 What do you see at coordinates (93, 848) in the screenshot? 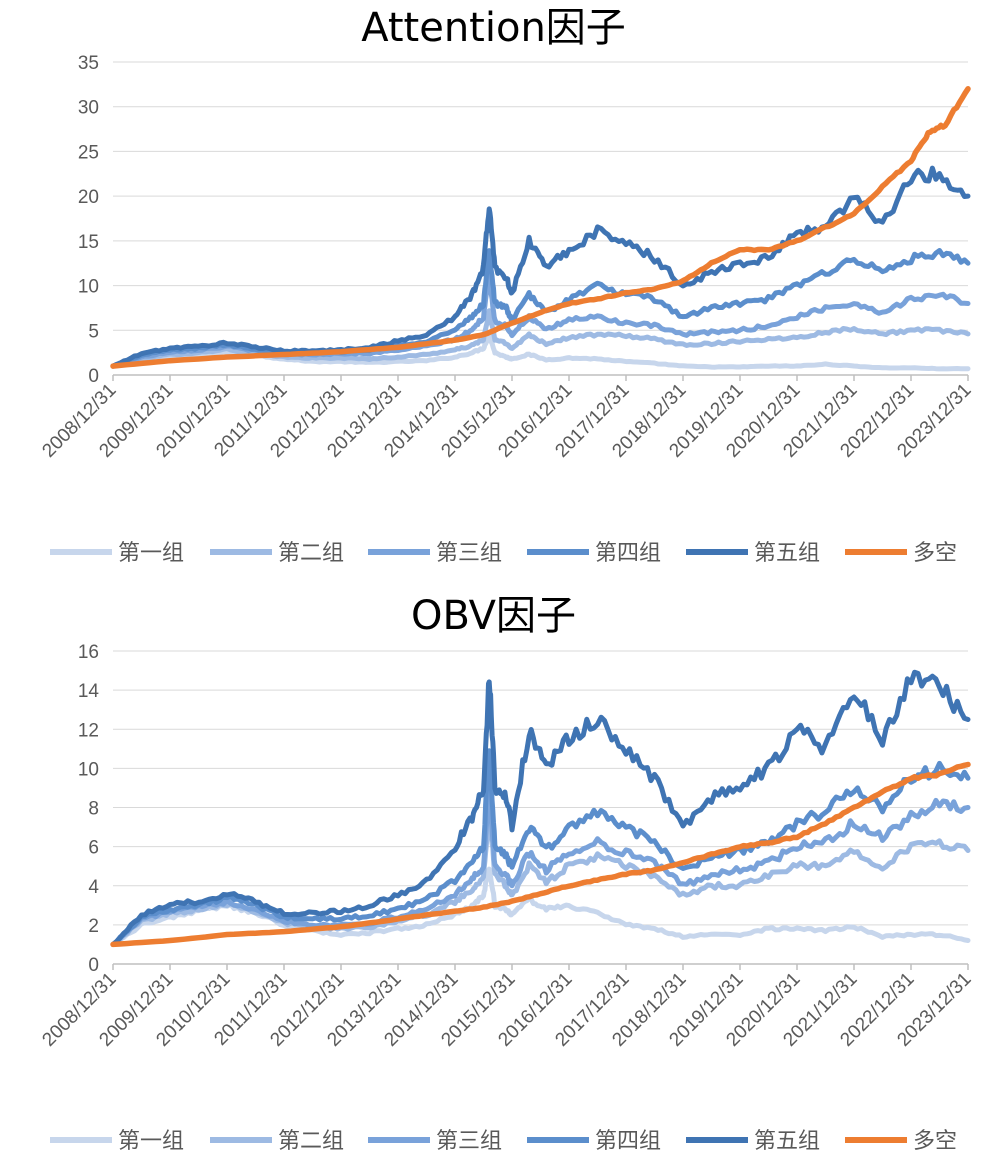
I see `y-tick-label: 6` at bounding box center [93, 848].